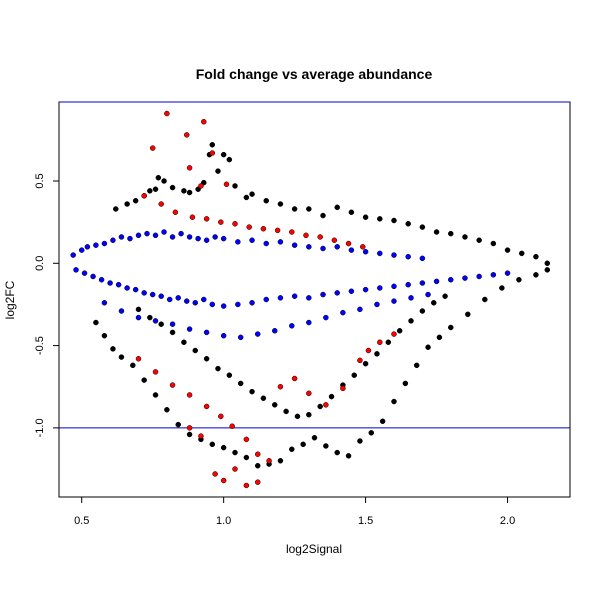 The height and width of the screenshot is (600, 600). I want to click on y-axis: 0.5 0.0 -0.5 -1.0, so click(46, 305).